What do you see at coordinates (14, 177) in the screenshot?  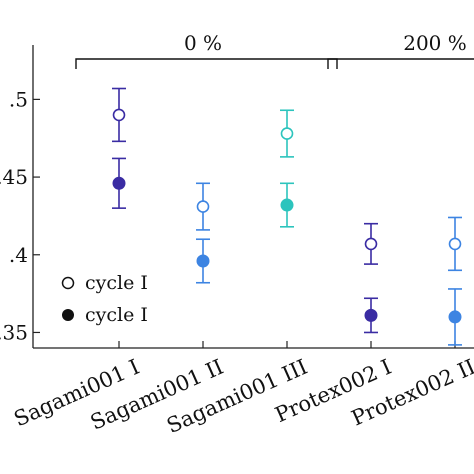 I see `y-tick-label: .45` at bounding box center [14, 177].